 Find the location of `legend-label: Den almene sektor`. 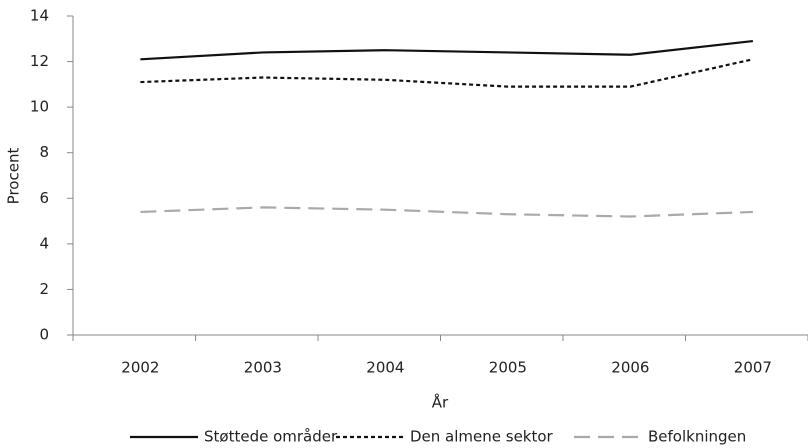

legend-label: Den almene sektor is located at coordinates (482, 437).